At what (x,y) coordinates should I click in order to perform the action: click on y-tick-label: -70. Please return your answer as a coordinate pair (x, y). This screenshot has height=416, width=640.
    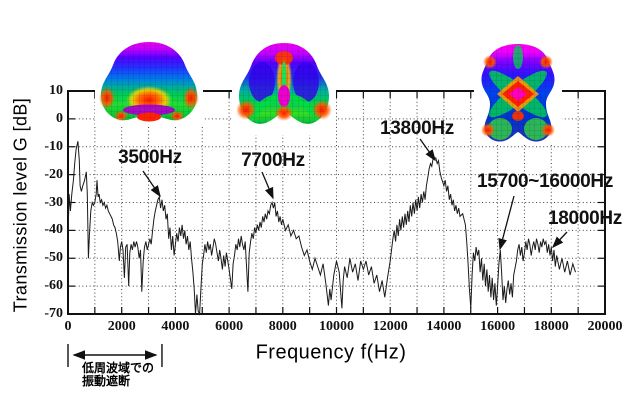
    Looking at the image, I should click on (53, 313).